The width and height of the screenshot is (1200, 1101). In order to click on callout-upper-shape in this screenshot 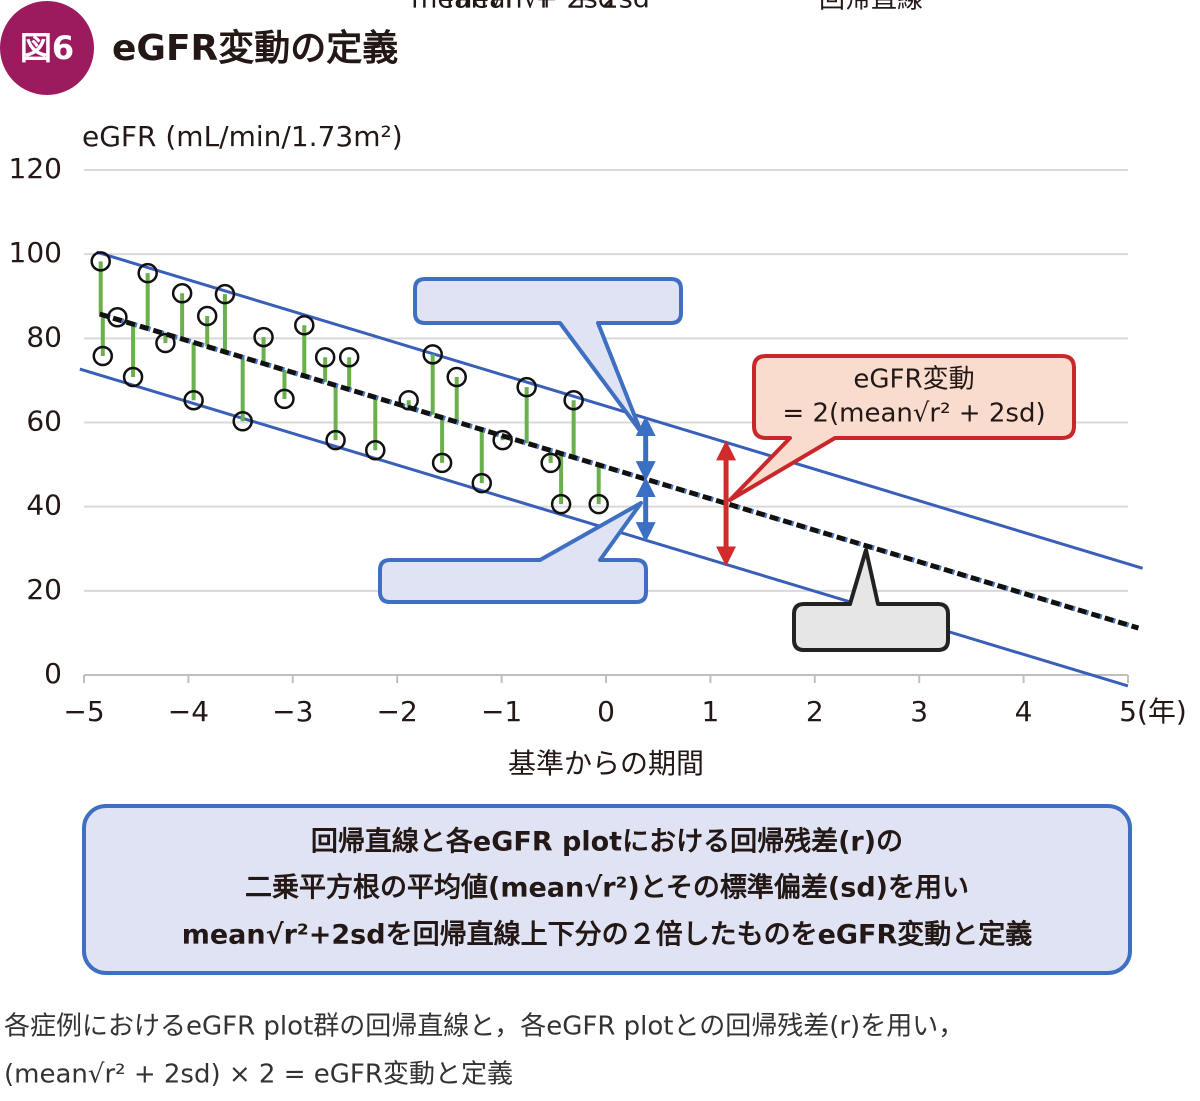, I will do `click(548, 355)`.